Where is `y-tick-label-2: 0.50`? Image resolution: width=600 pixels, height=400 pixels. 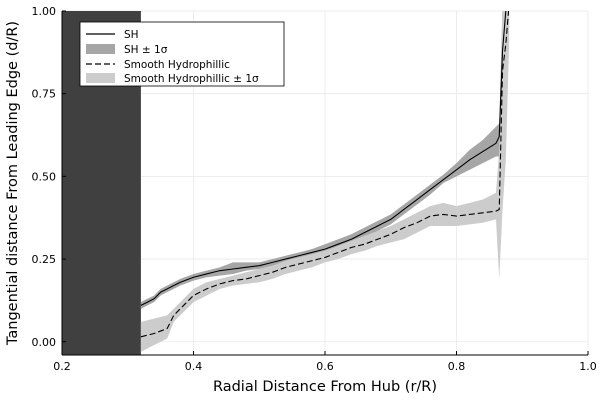
y-tick-label-2: 0.50 is located at coordinates (44, 176).